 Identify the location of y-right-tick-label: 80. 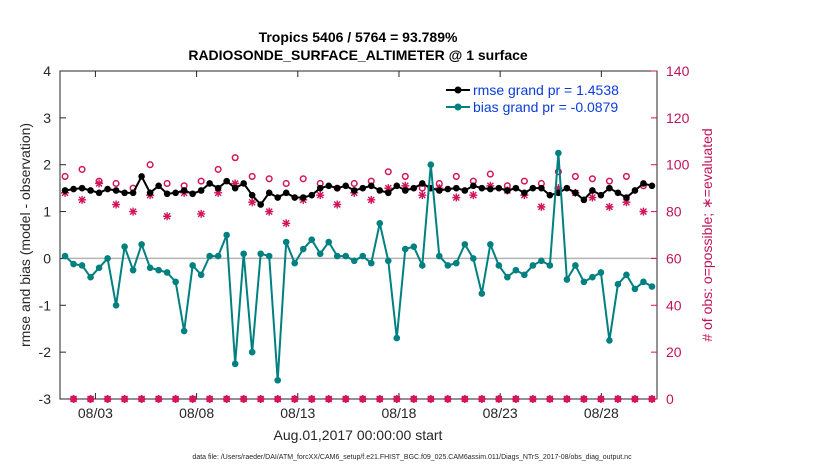
(674, 212).